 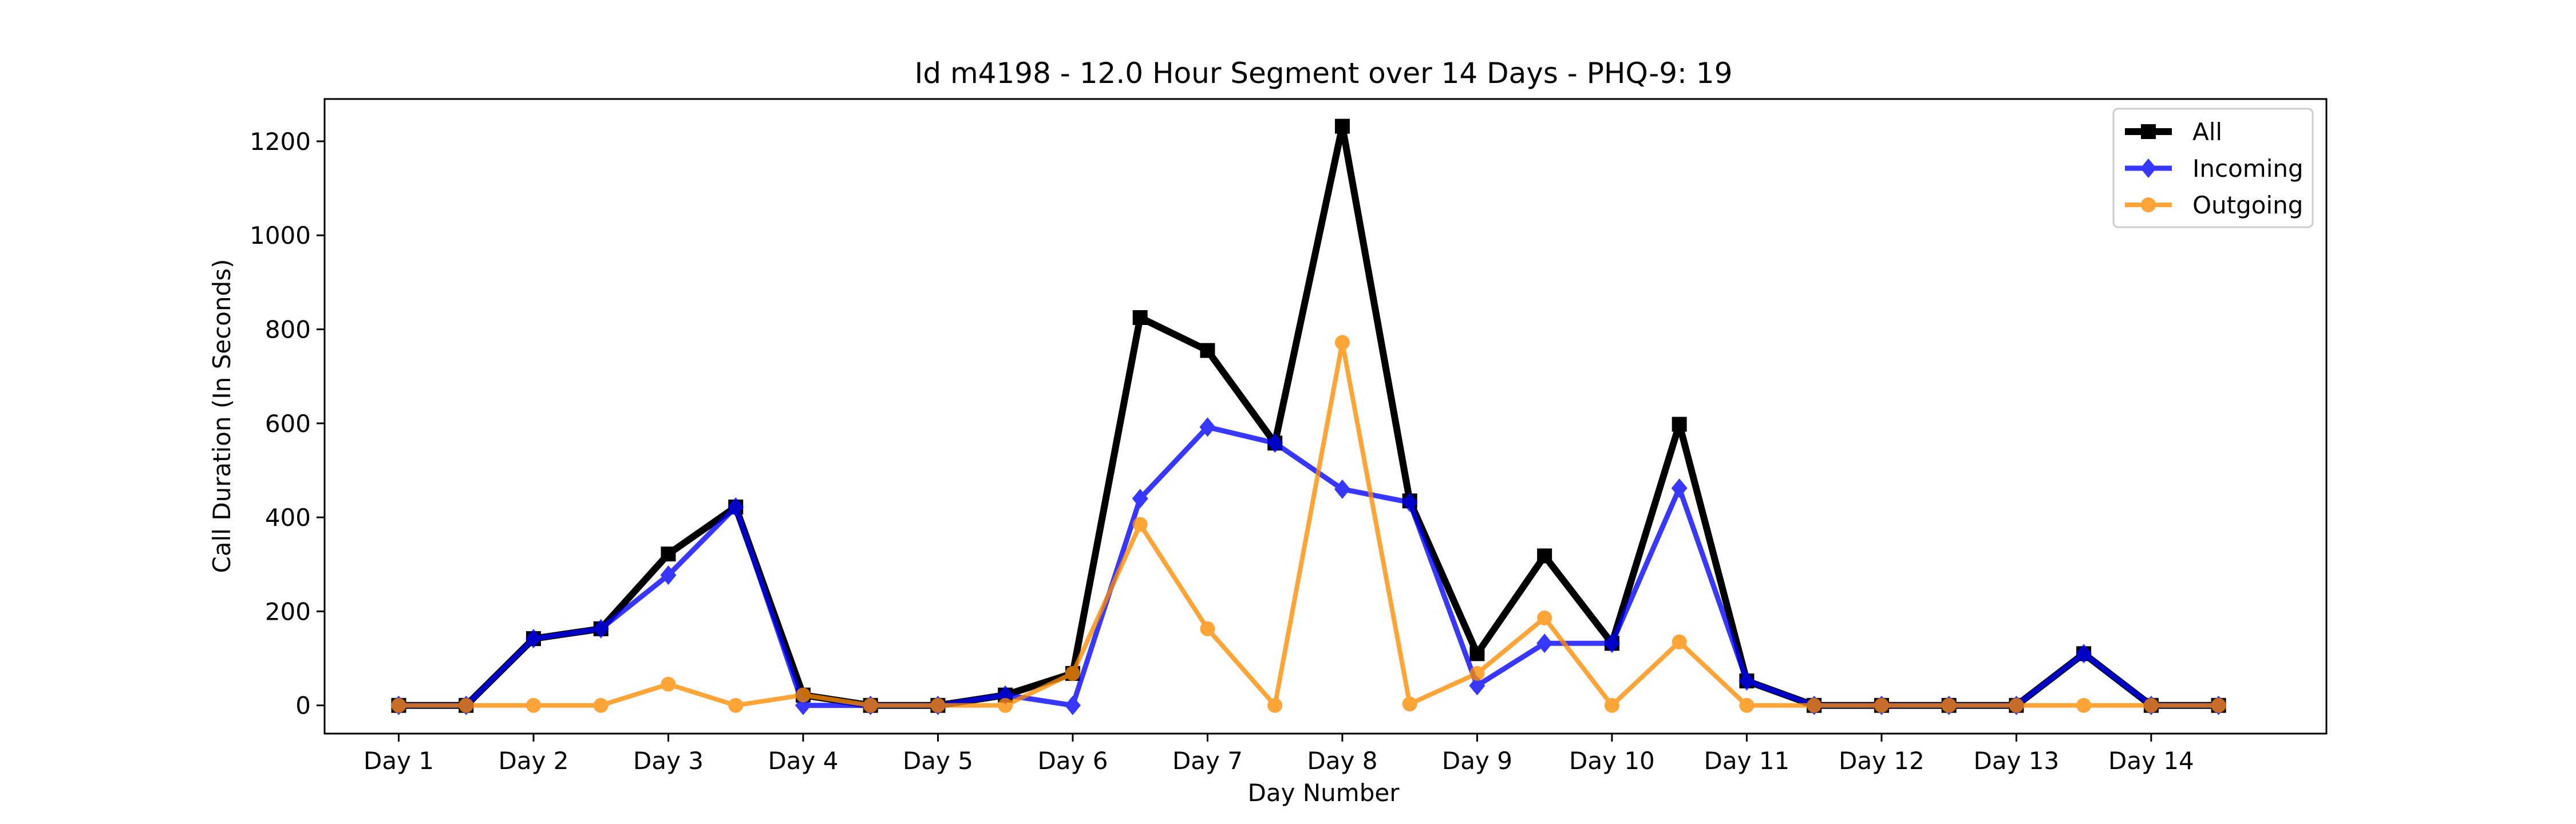 I want to click on legend-box, so click(x=2213, y=168).